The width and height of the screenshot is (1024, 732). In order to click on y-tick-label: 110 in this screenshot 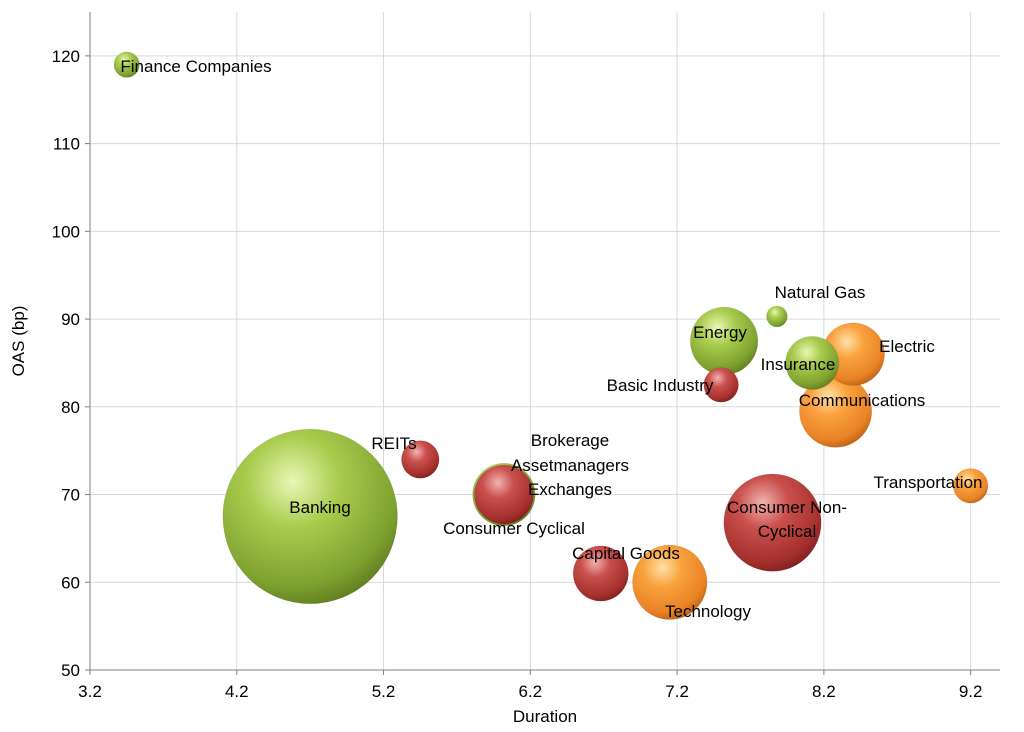, I will do `click(66, 144)`.